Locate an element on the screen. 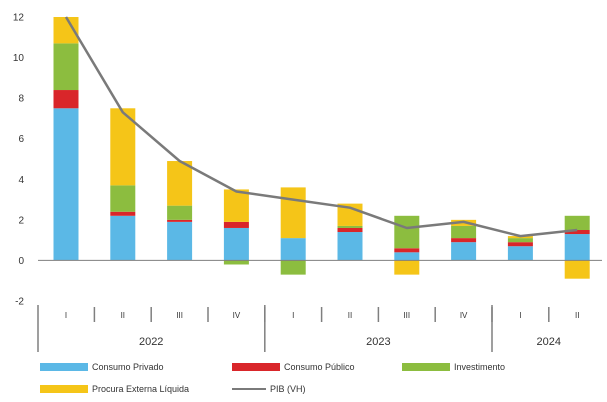 This screenshot has height=402, width=607. legend-label: Consumo Privado is located at coordinates (128, 367).